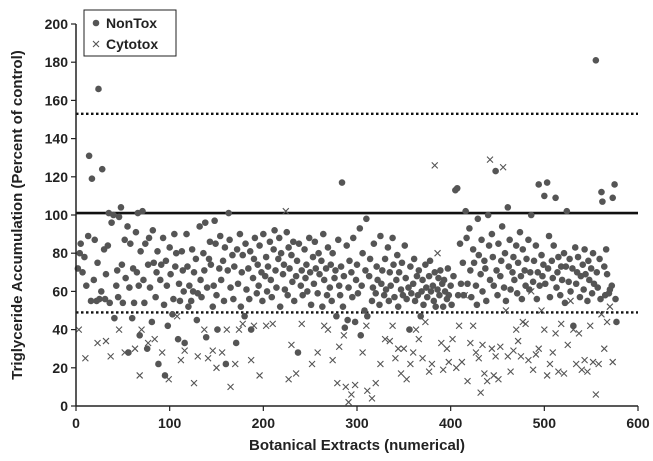 This screenshot has width=653, height=461. Describe the element at coordinates (357, 445) in the screenshot. I see `x-axis-title: Botanical Extracts (numerical)` at that location.